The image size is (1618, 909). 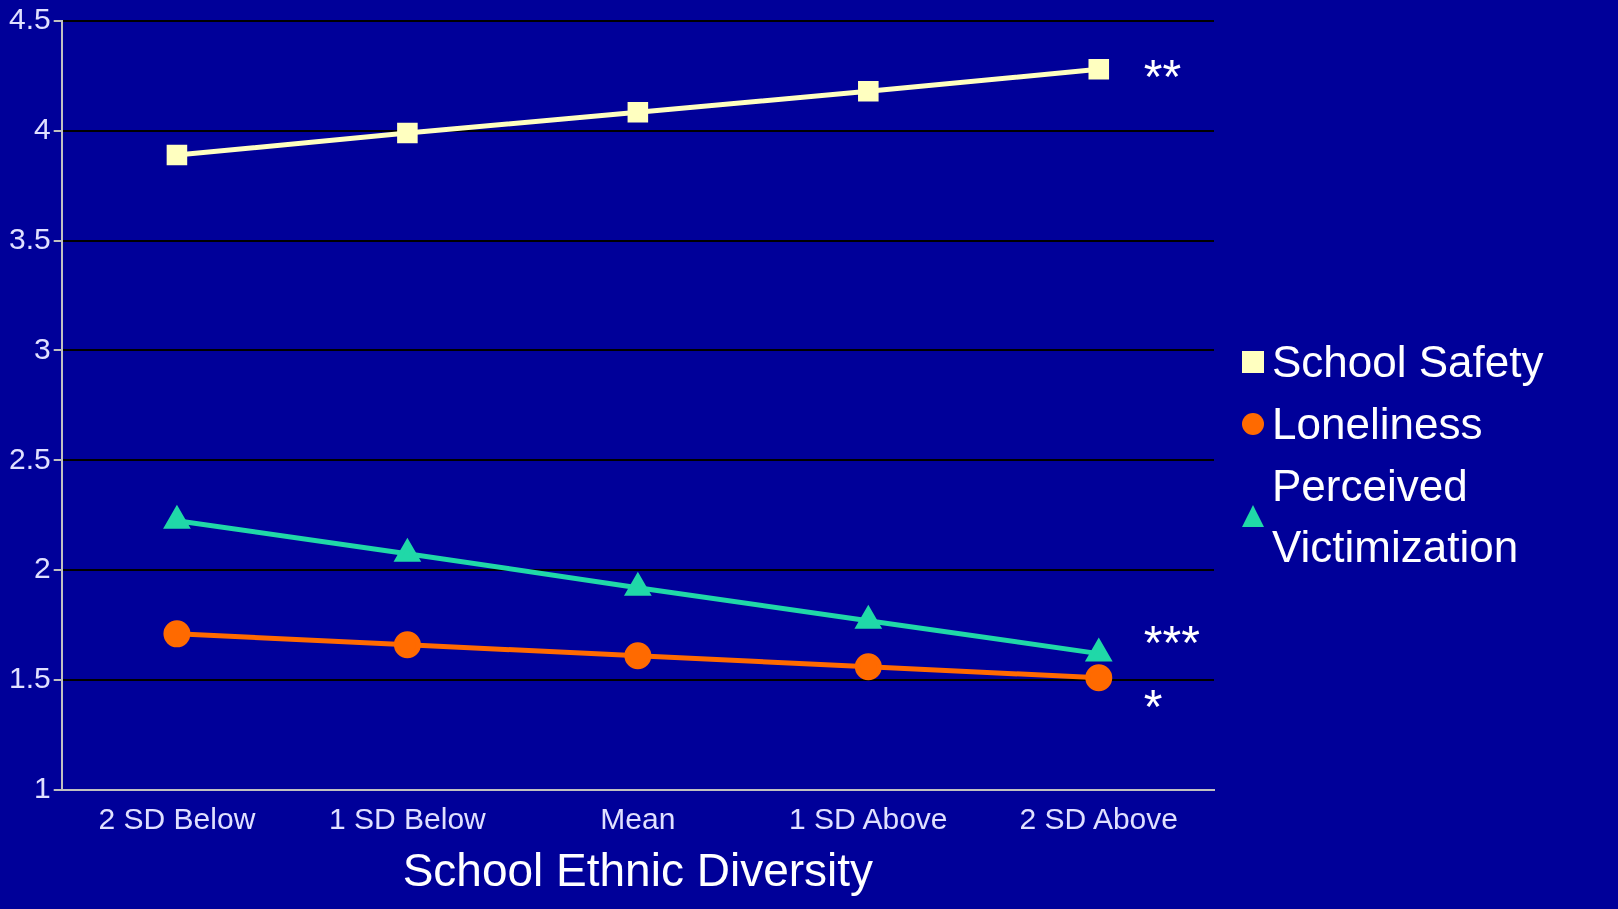 What do you see at coordinates (42, 788) in the screenshot?
I see `y-tick-label: 1` at bounding box center [42, 788].